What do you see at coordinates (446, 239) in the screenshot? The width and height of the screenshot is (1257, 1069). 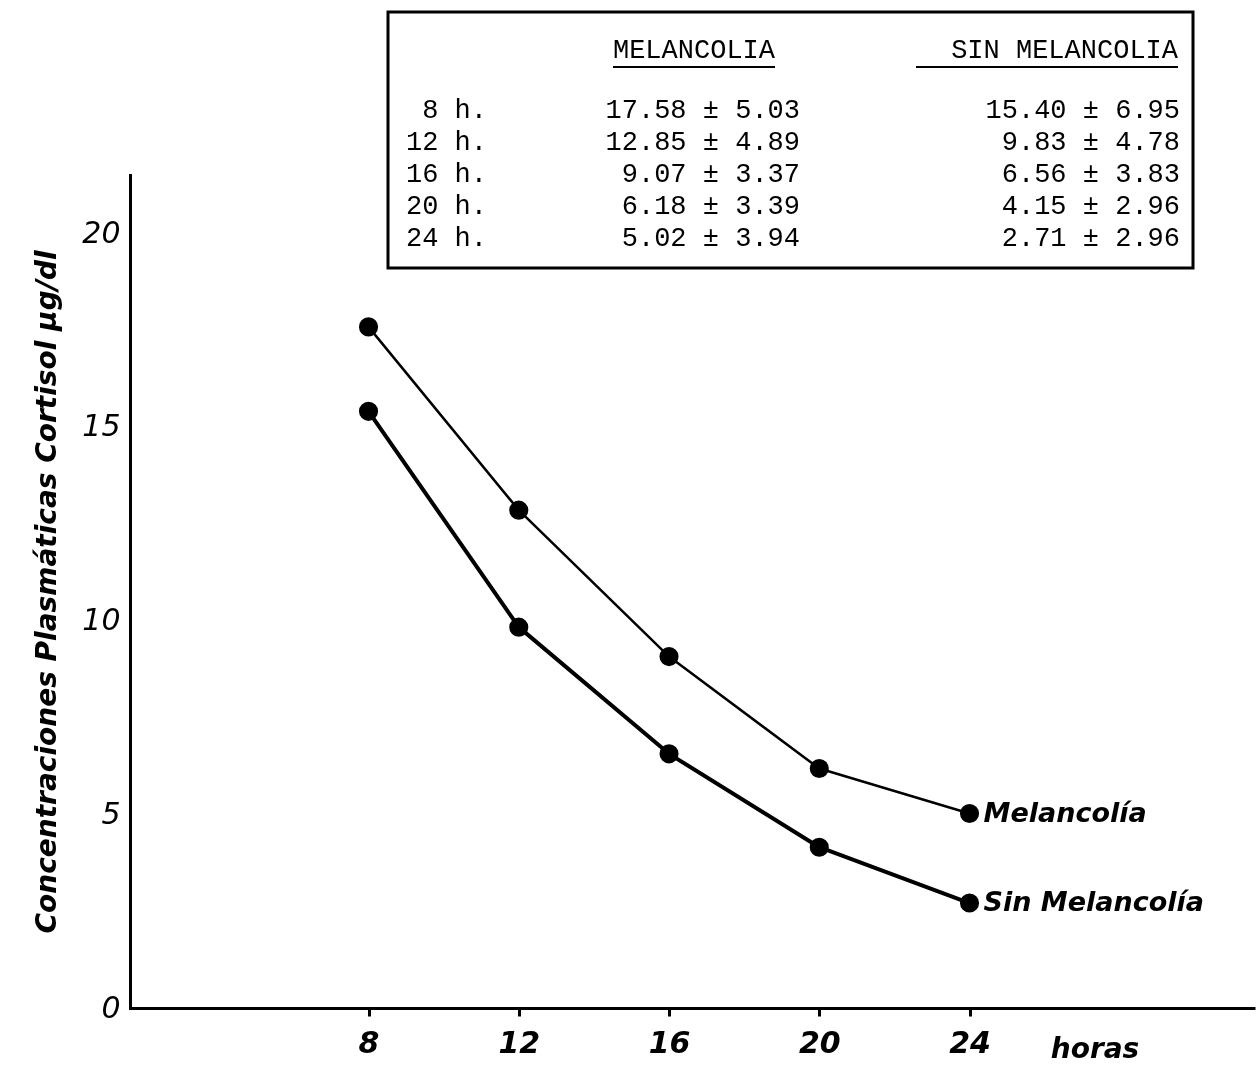 I see `annotation: 24 h.` at bounding box center [446, 239].